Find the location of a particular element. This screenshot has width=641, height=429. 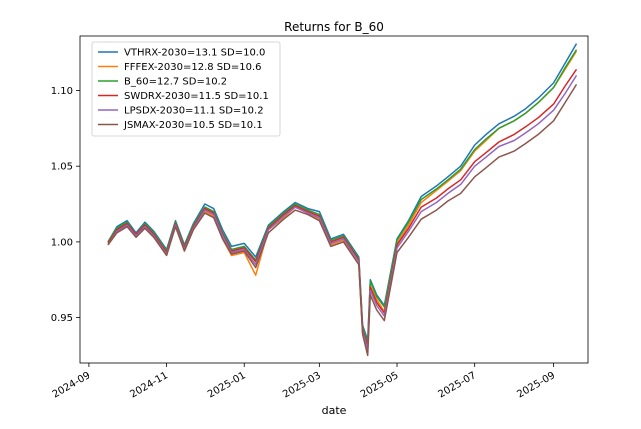

legend-entry-4: SWDRX-2030=11.5 SD=10.1 is located at coordinates (196, 96).